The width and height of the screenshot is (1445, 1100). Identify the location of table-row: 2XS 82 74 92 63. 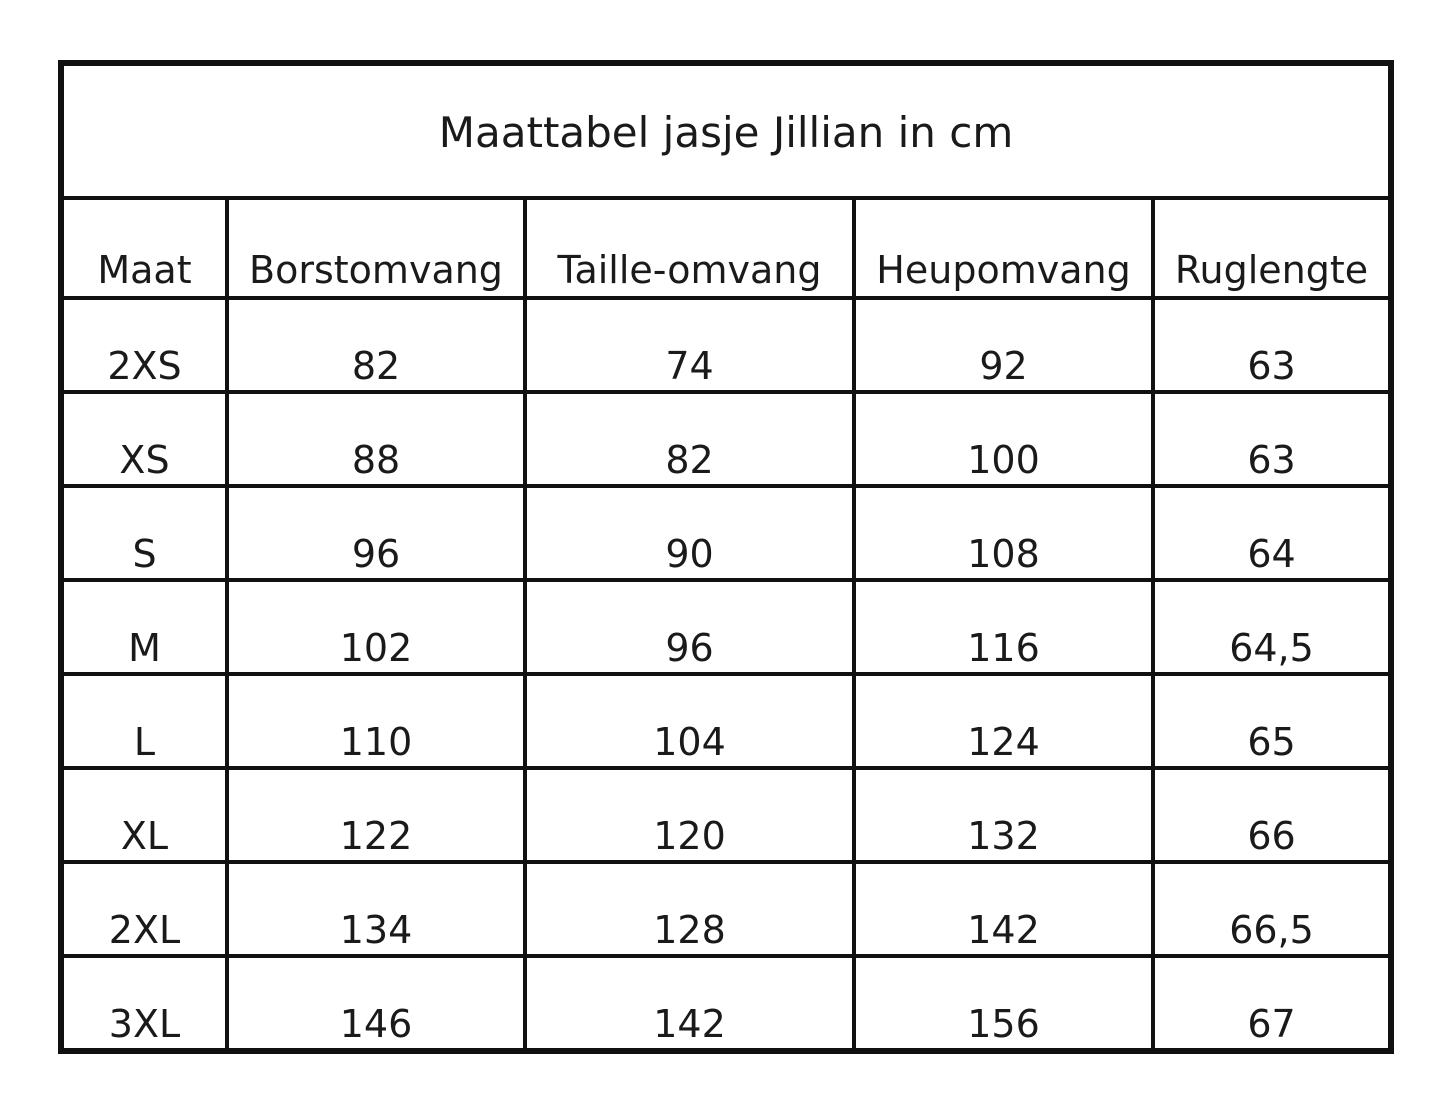
(726, 345).